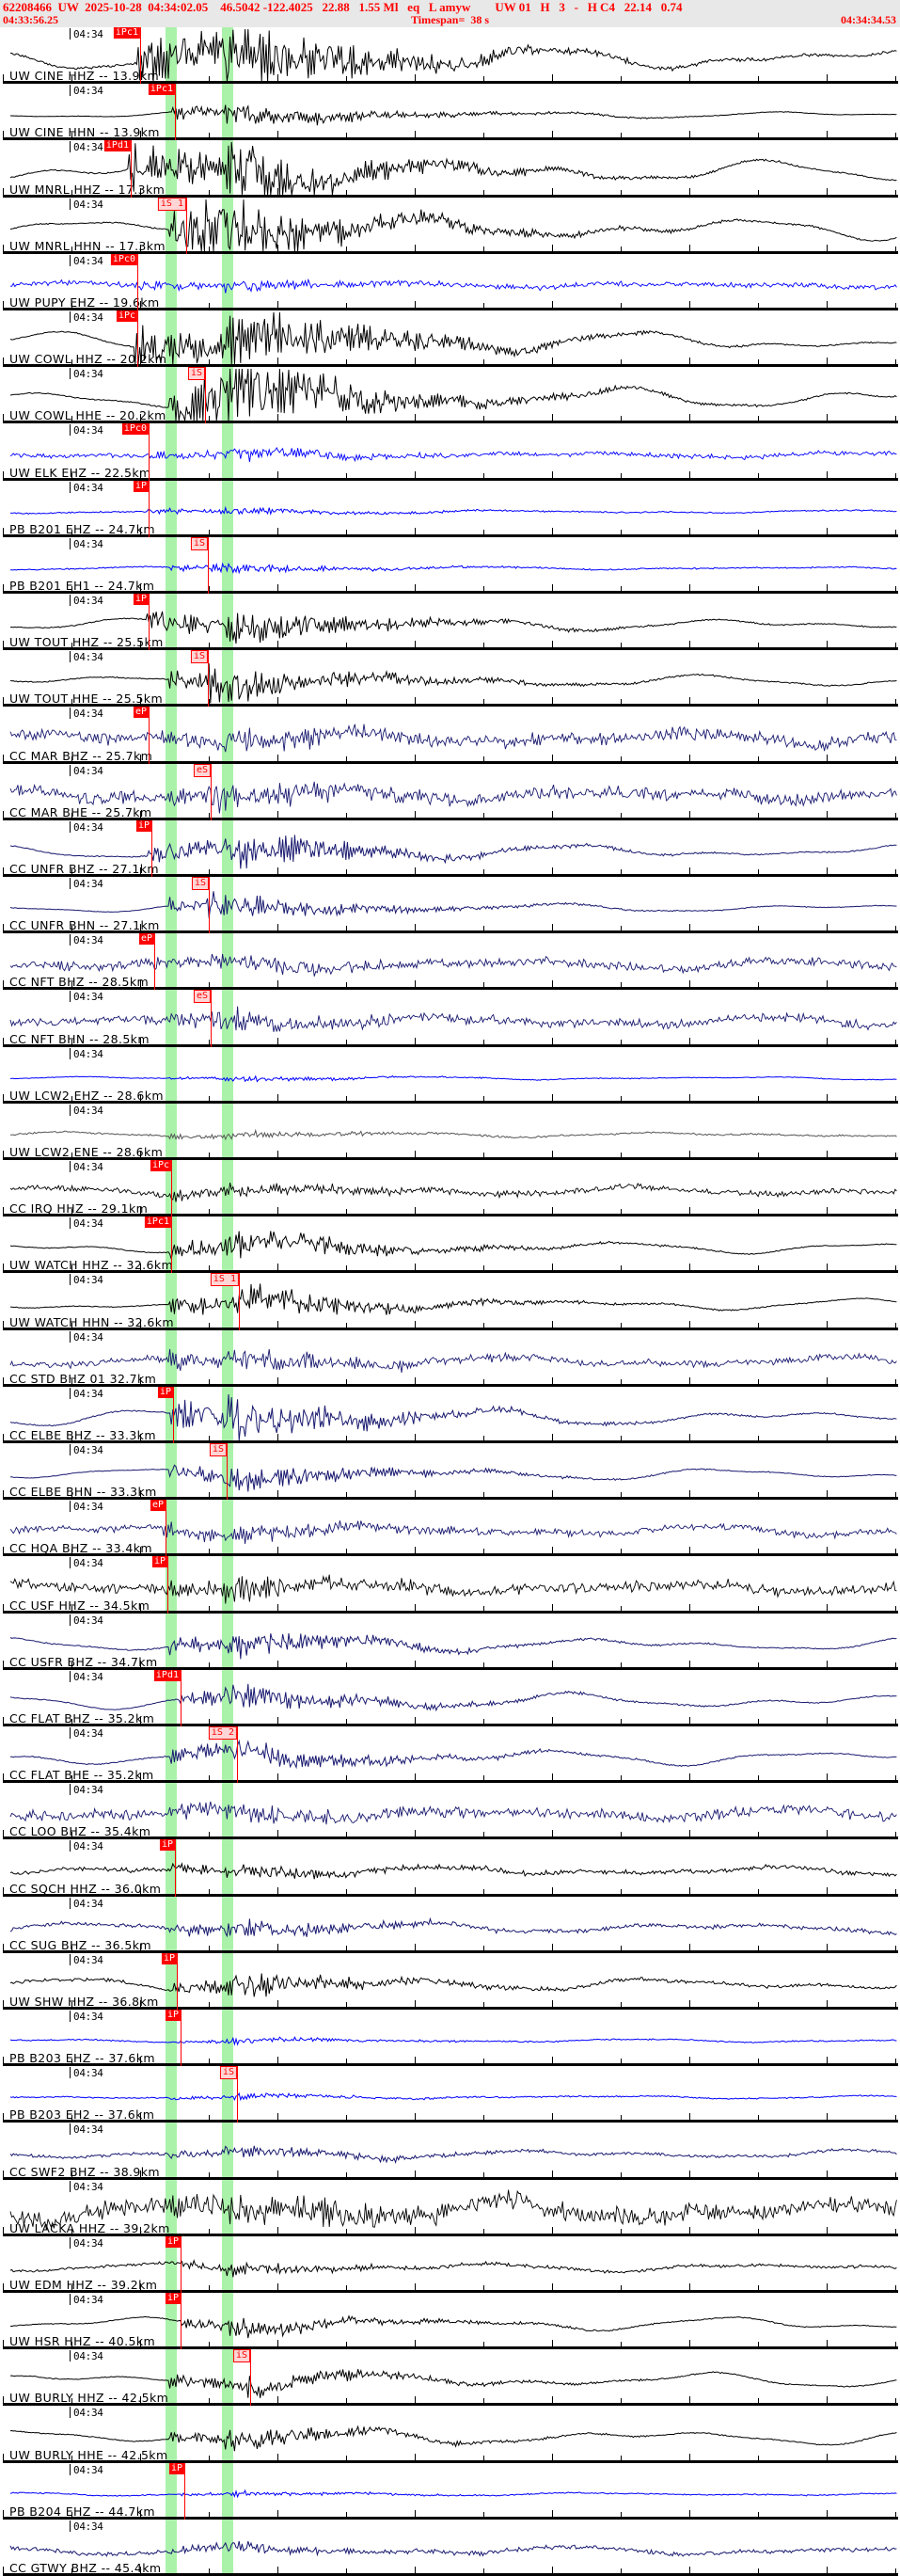 This screenshot has width=900, height=2576. I want to click on trace-row: 04:34 UW COWL HHZ -- 20.2km iPc, so click(450, 339).